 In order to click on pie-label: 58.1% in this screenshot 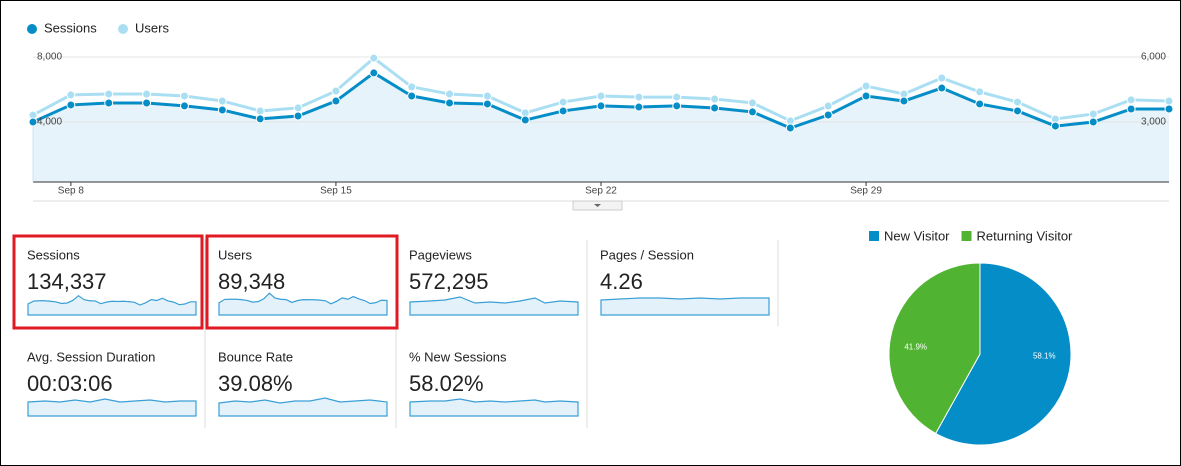, I will do `click(1044, 356)`.